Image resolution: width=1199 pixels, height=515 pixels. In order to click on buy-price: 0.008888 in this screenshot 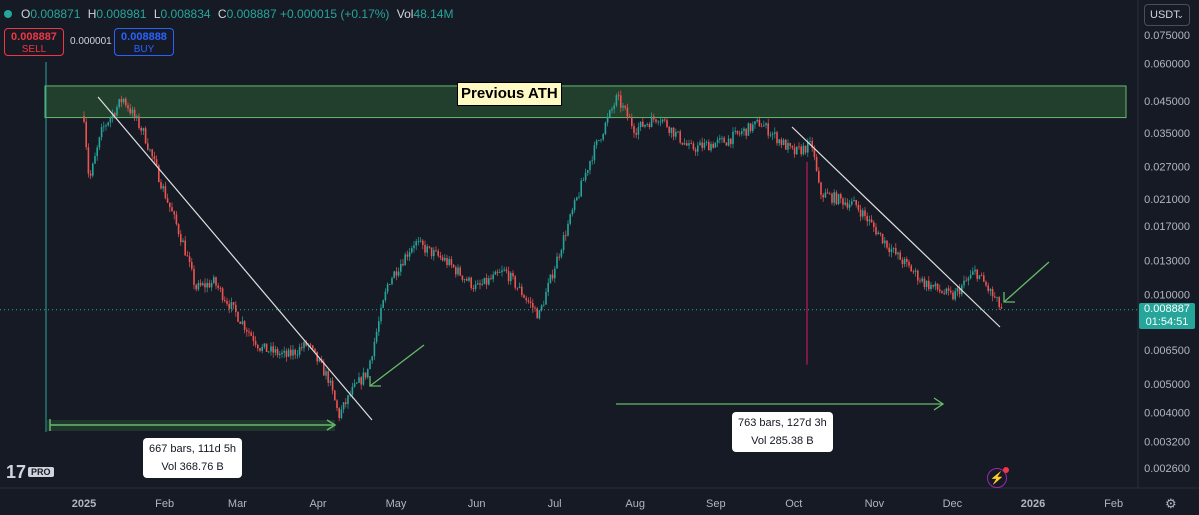, I will do `click(144, 37)`.